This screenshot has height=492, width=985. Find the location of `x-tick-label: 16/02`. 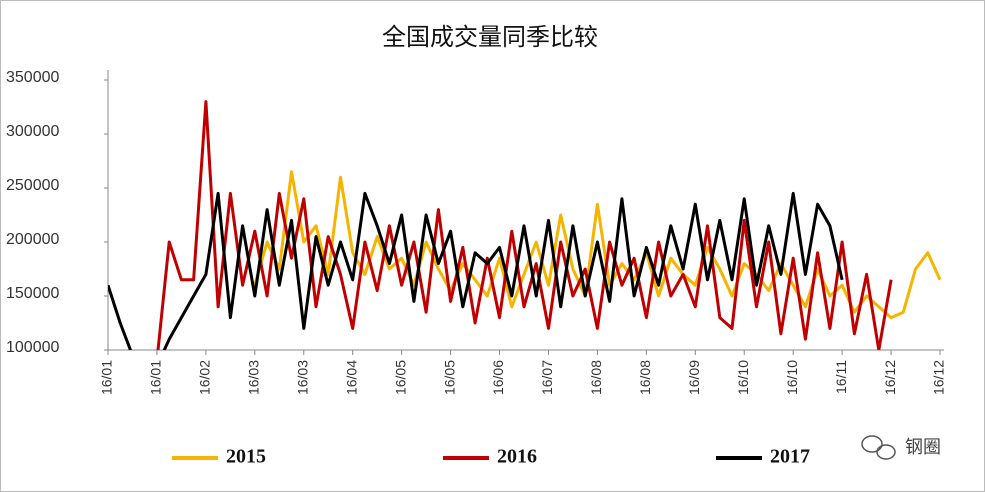

x-tick-label: 16/02 is located at coordinates (205, 377).